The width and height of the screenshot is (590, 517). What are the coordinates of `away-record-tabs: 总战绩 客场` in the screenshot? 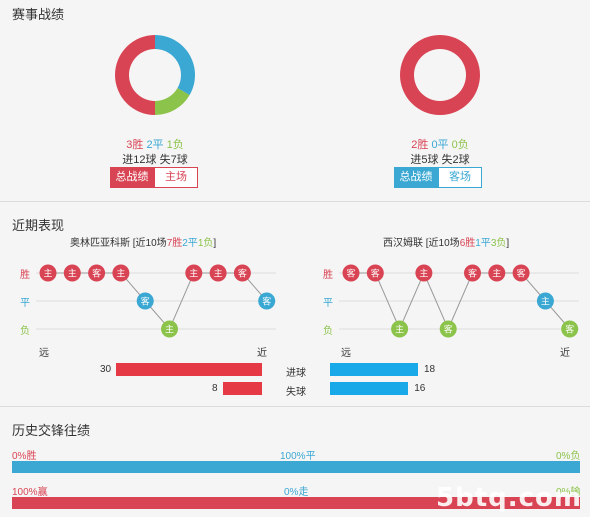 It's located at (438, 177).